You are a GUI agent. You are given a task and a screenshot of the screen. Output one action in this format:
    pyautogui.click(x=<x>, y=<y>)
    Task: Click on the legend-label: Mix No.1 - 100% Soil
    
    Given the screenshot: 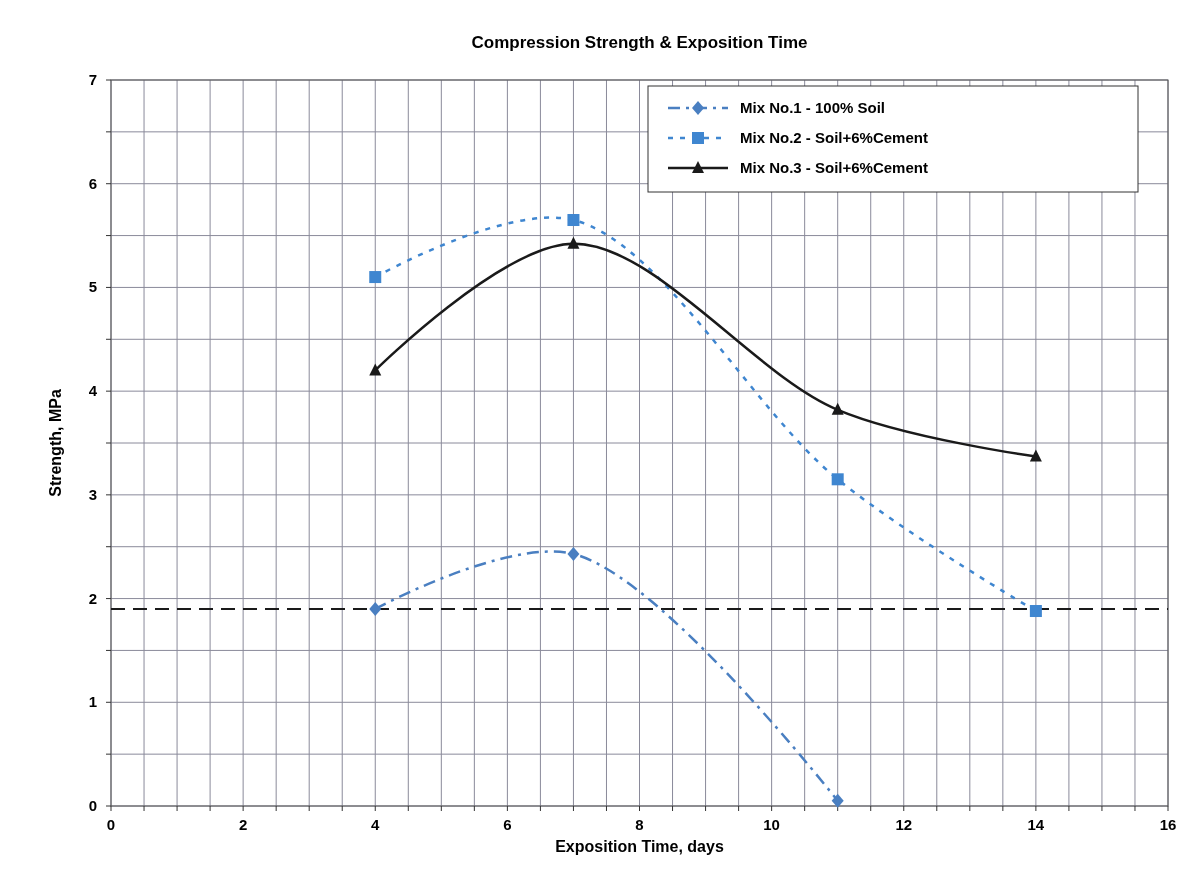 What is the action you would take?
    pyautogui.click(x=813, y=107)
    